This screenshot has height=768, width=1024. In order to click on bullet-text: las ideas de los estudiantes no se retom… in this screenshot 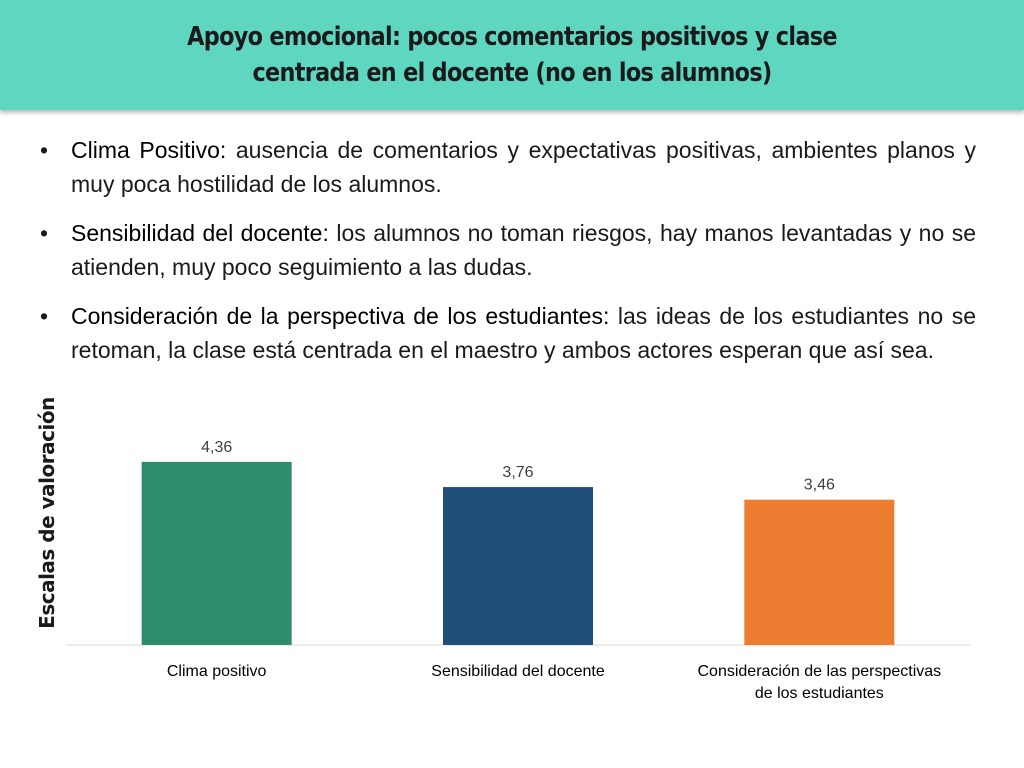, I will do `click(523, 333)`.